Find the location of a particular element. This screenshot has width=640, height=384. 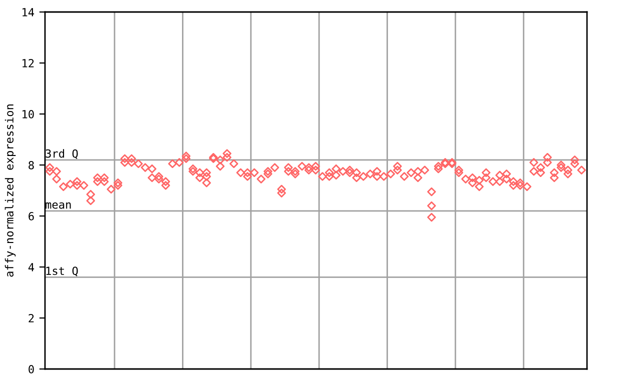

y-tick-label: 8 is located at coordinates (31, 165).